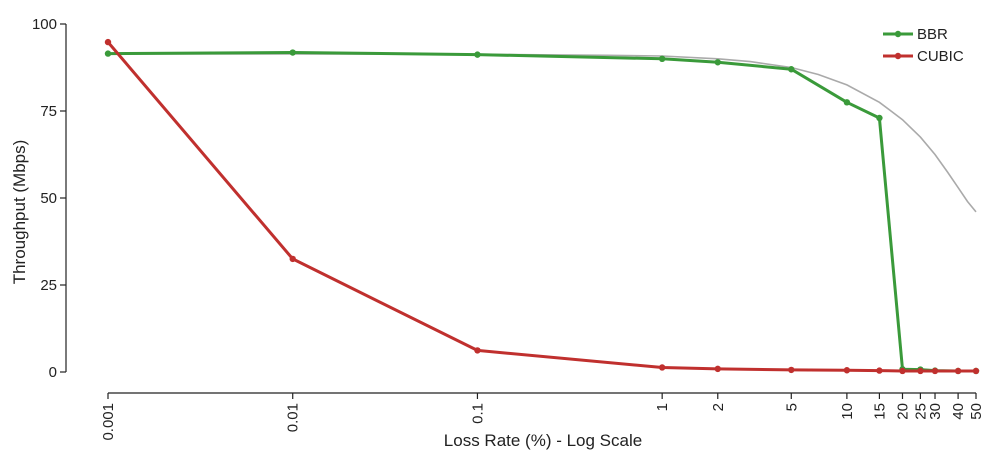  I want to click on y-tick-label: 25, so click(48, 285).